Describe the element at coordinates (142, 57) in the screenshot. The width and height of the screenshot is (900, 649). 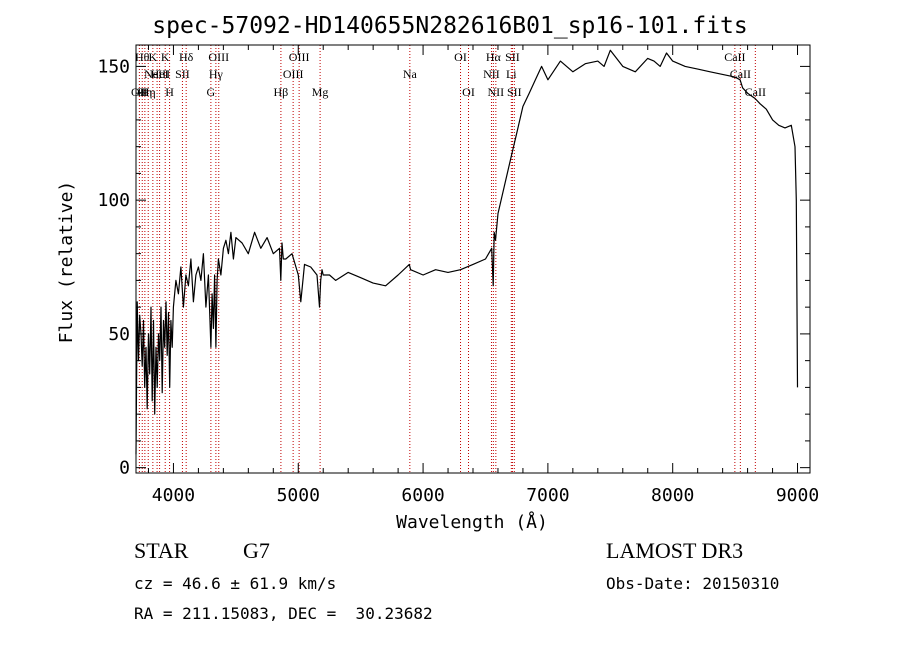
I see `line-marker-label: Hθ` at that location.